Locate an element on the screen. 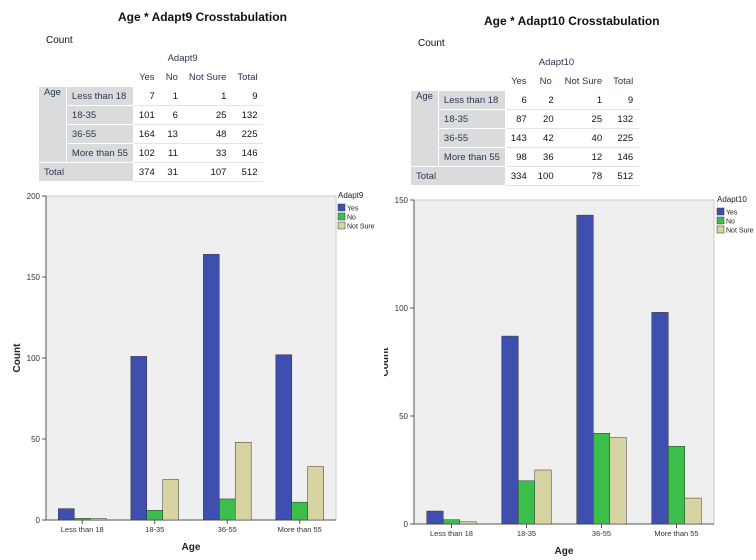 This screenshot has width=756, height=560. cell: 6 is located at coordinates (518, 100).